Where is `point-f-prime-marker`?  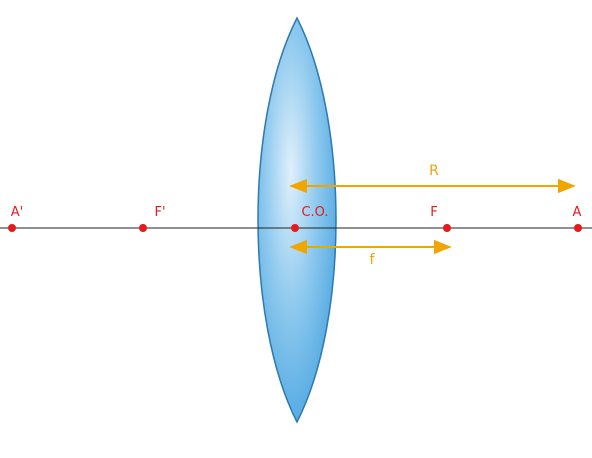
point-f-prime-marker is located at coordinates (143, 228).